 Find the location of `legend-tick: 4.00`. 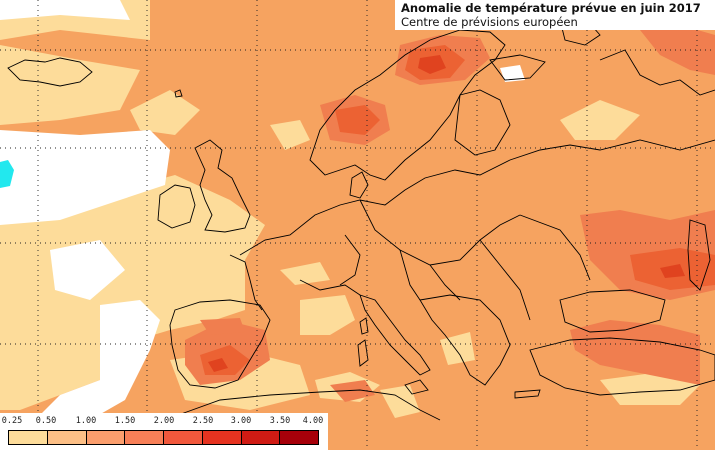

legend-tick: 4.00 is located at coordinates (313, 421).